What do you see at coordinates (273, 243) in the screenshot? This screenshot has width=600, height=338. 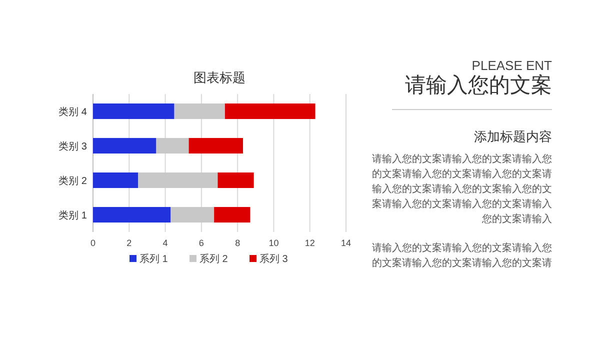 I see `x-tick-label: 10` at bounding box center [273, 243].